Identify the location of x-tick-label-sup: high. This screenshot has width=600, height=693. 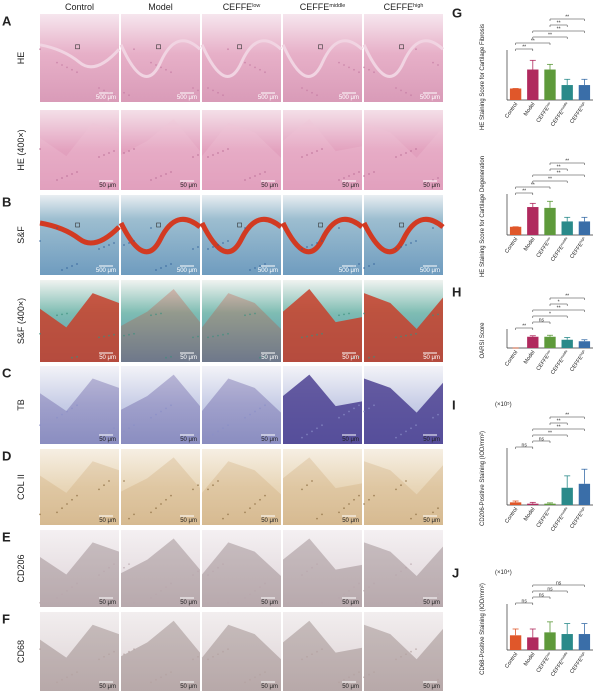
(582, 510).